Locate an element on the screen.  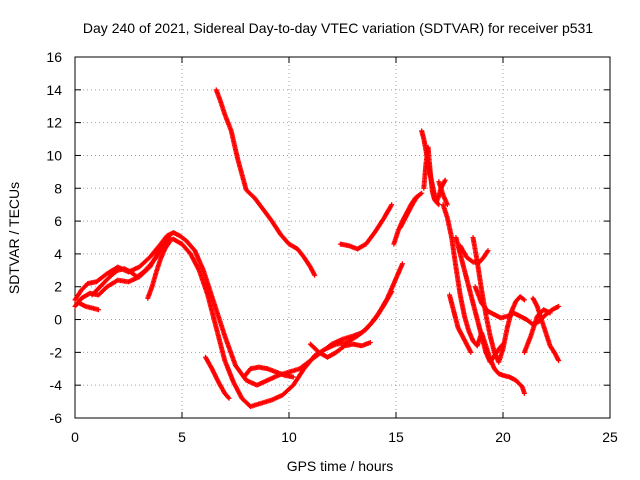
x-tick-label: 0 is located at coordinates (75, 437).